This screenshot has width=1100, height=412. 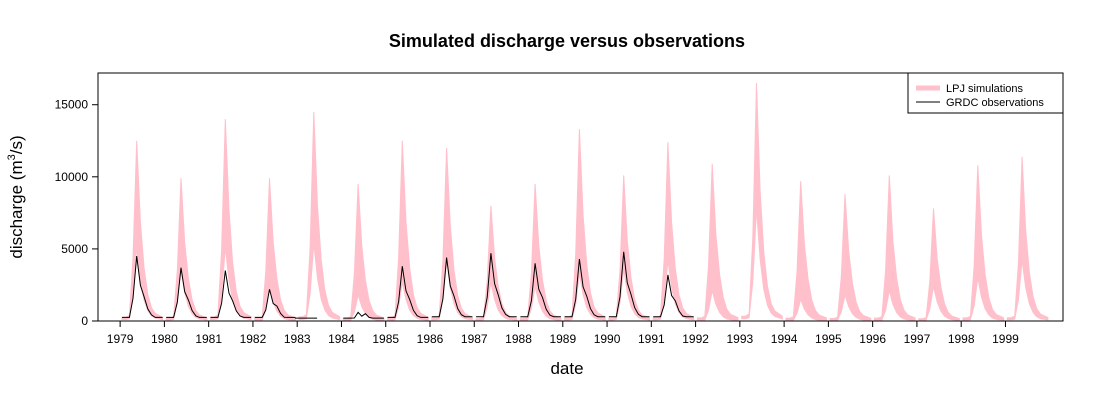 What do you see at coordinates (474, 339) in the screenshot?
I see `x-tick-label: 1987` at bounding box center [474, 339].